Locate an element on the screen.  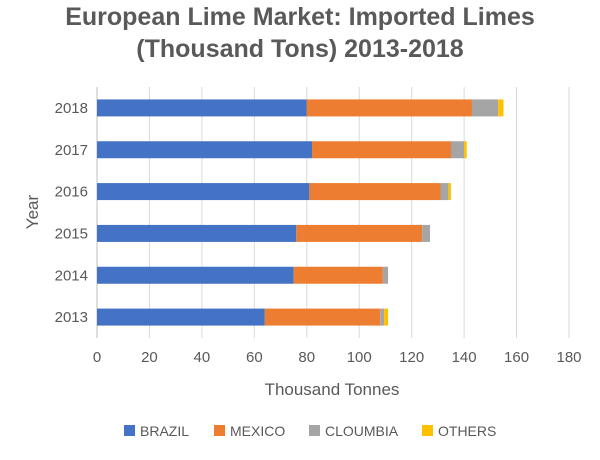
y-tick-label-2016: 2016 is located at coordinates (71, 192).